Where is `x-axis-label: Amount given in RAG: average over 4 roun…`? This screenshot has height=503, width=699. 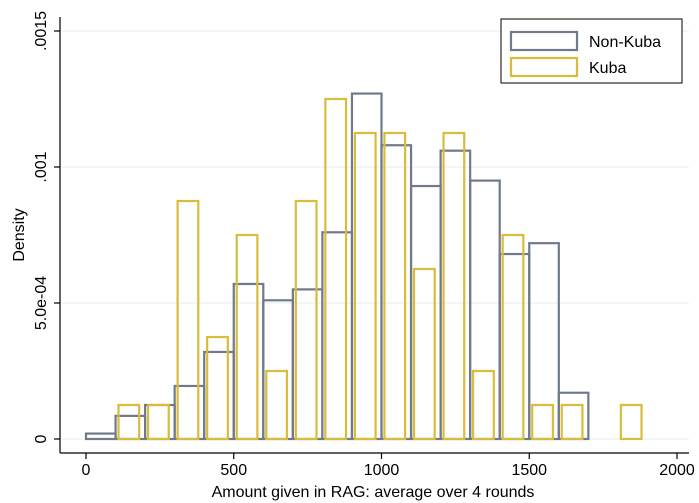
x-axis-label: Amount given in RAG: average over 4 roun… is located at coordinates (373, 492).